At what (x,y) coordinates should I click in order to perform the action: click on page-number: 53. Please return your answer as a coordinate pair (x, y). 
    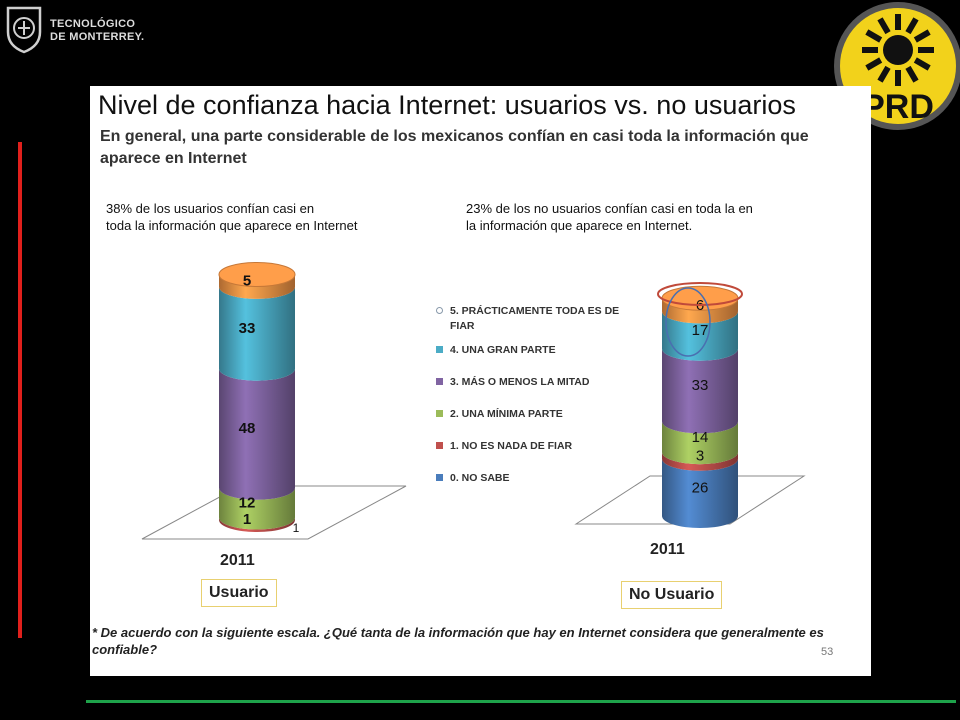
    Looking at the image, I should click on (827, 652).